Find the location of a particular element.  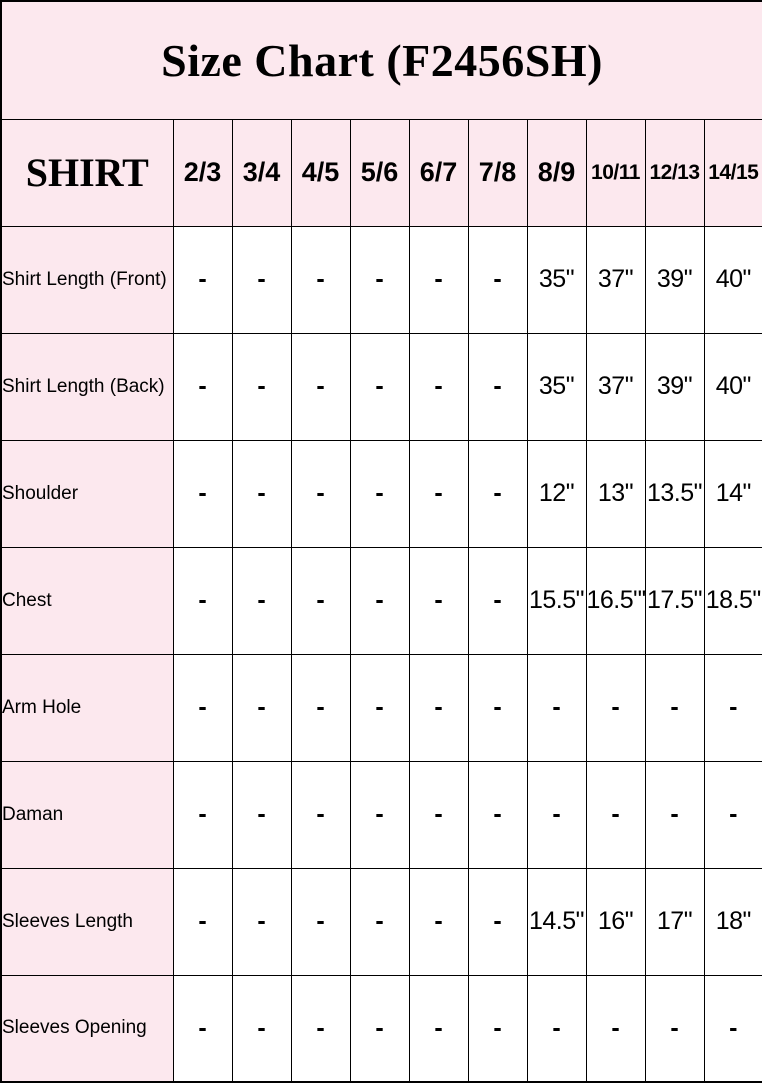

size-value-cell: 16" is located at coordinates (615, 921).